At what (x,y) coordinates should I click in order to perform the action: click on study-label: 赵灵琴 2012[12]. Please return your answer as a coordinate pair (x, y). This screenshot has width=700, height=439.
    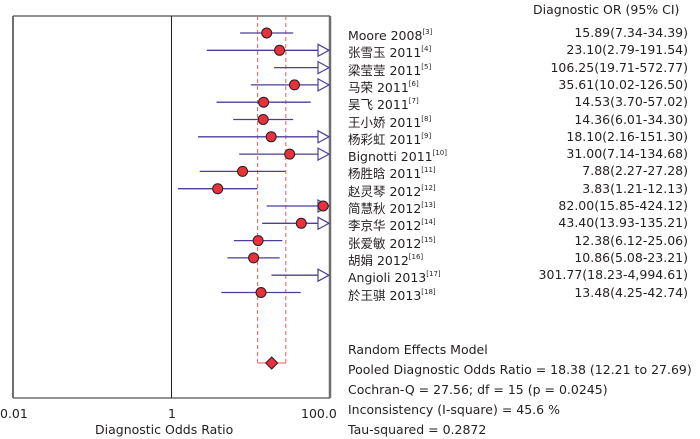
    Looking at the image, I should click on (392, 190).